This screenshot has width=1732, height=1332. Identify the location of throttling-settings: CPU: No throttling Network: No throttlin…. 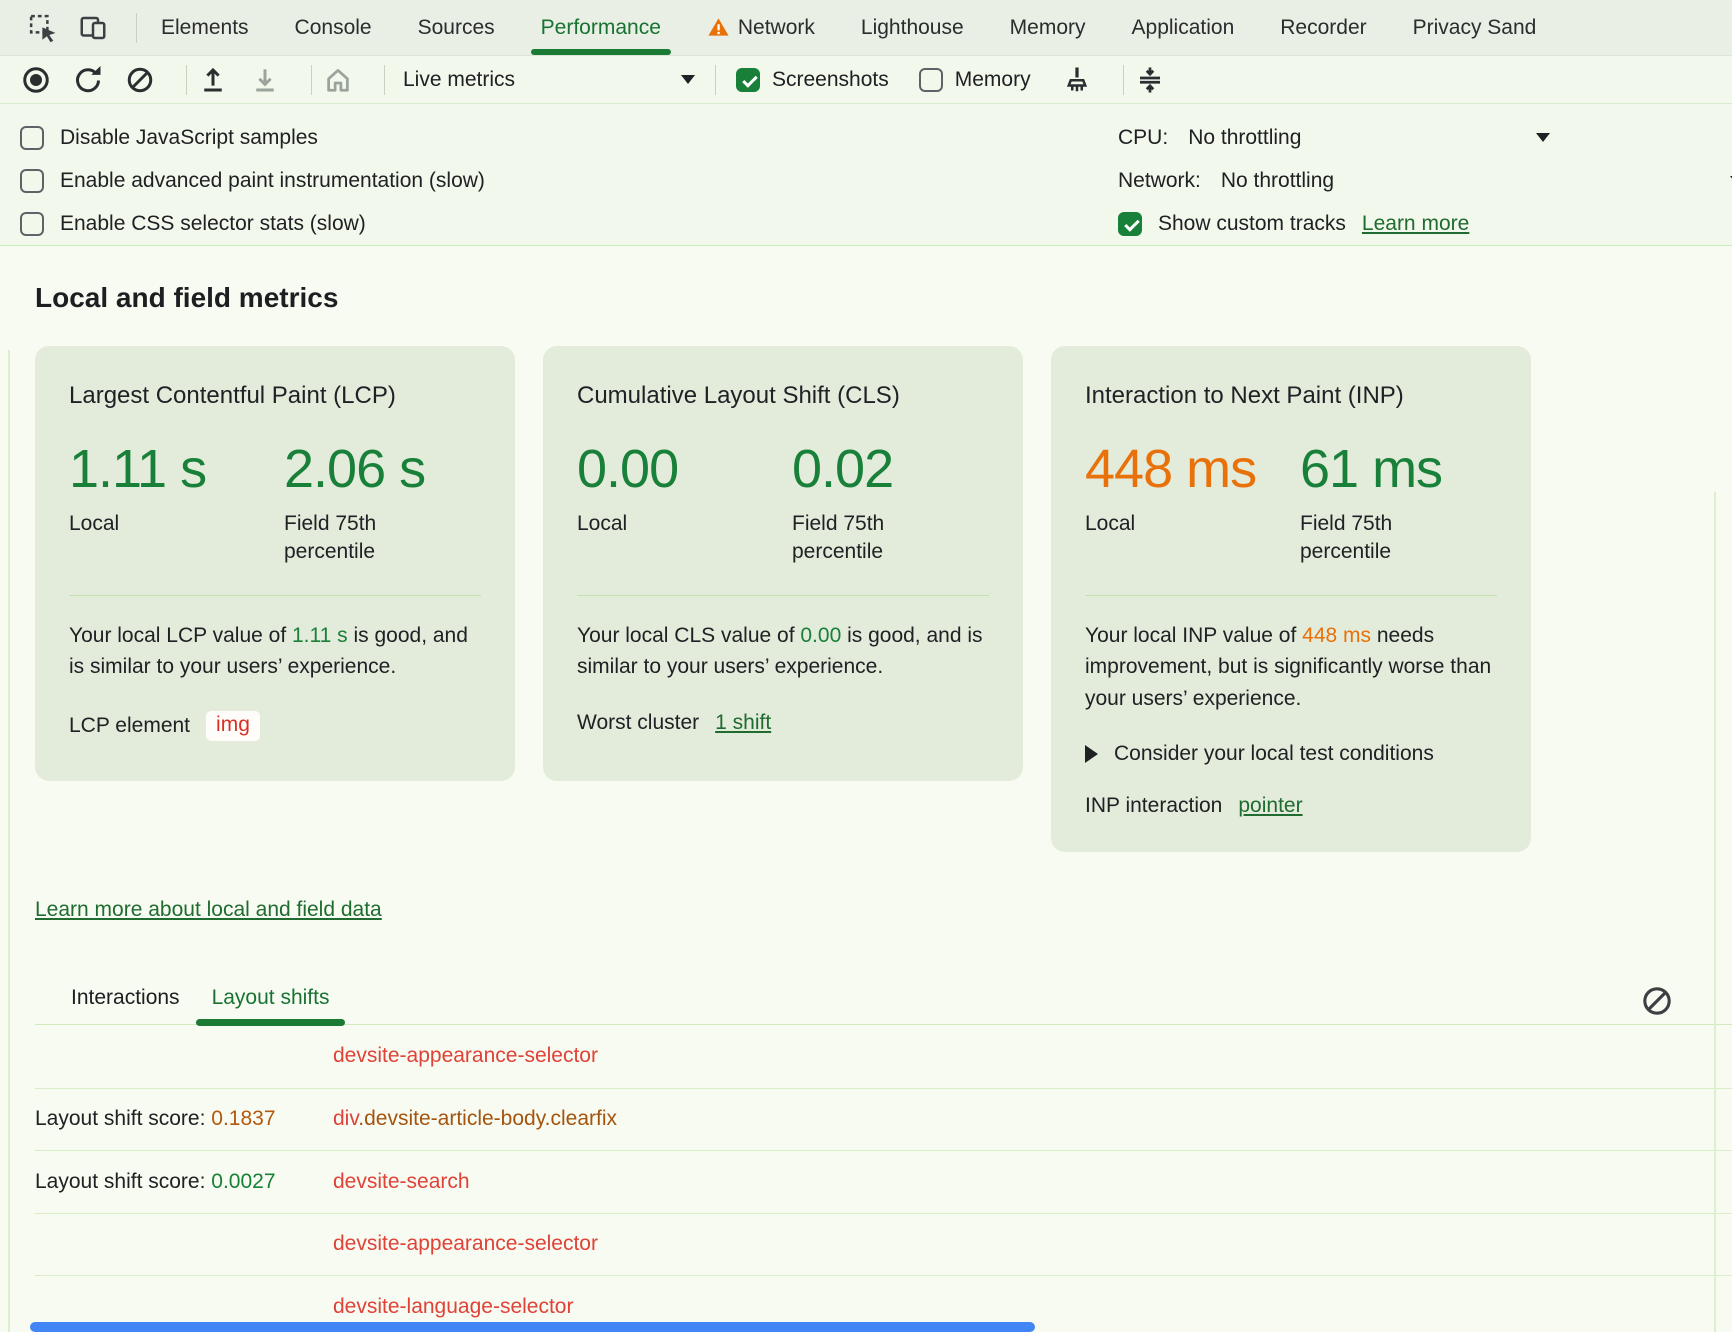
(1425, 180).